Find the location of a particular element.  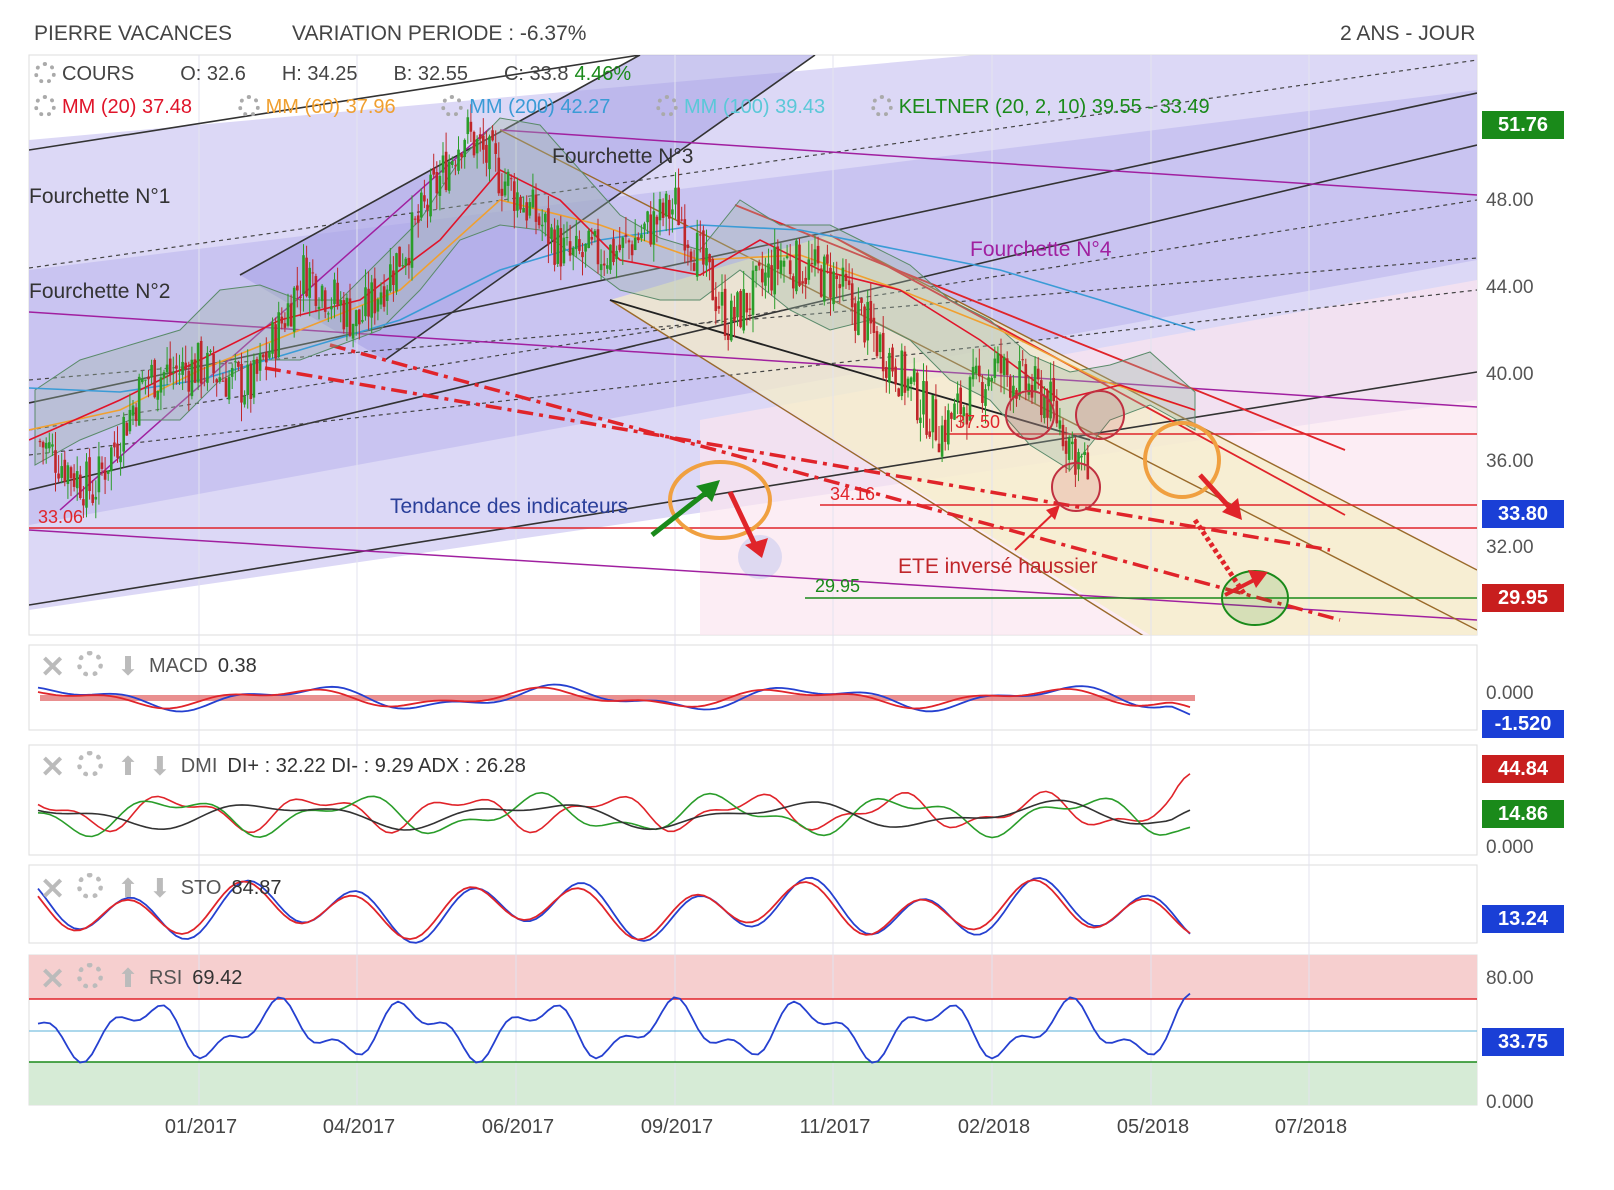

sto-panel-header: ✕ ⬆ ⬇ STO 84.87 is located at coordinates (161, 889).